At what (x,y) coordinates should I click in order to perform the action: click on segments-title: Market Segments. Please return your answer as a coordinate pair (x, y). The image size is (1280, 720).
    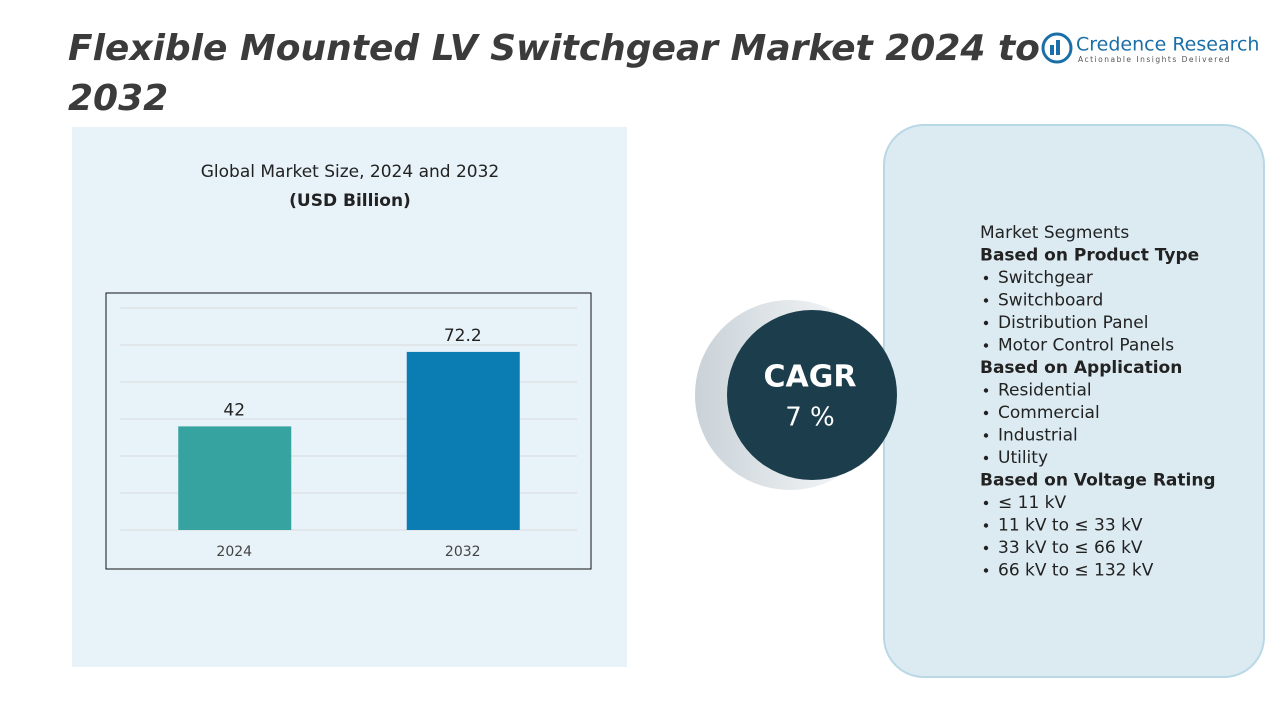
    Looking at the image, I should click on (1054, 233).